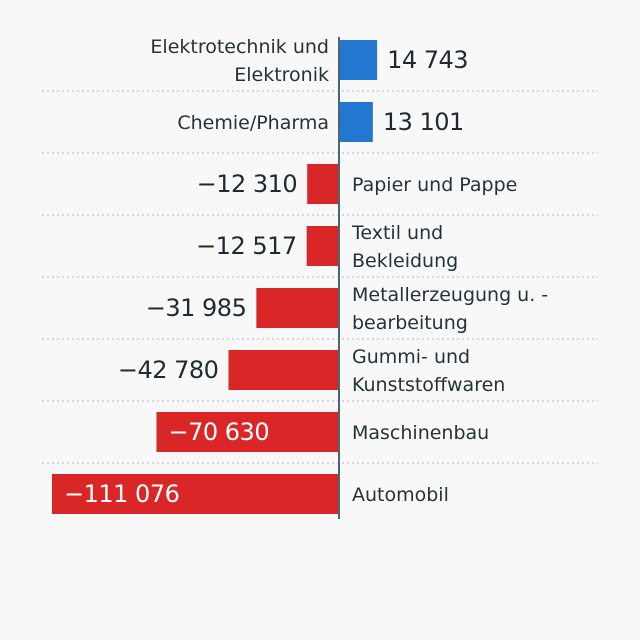 The width and height of the screenshot is (640, 640). What do you see at coordinates (247, 184) in the screenshot?
I see `data-label: −12 310` at bounding box center [247, 184].